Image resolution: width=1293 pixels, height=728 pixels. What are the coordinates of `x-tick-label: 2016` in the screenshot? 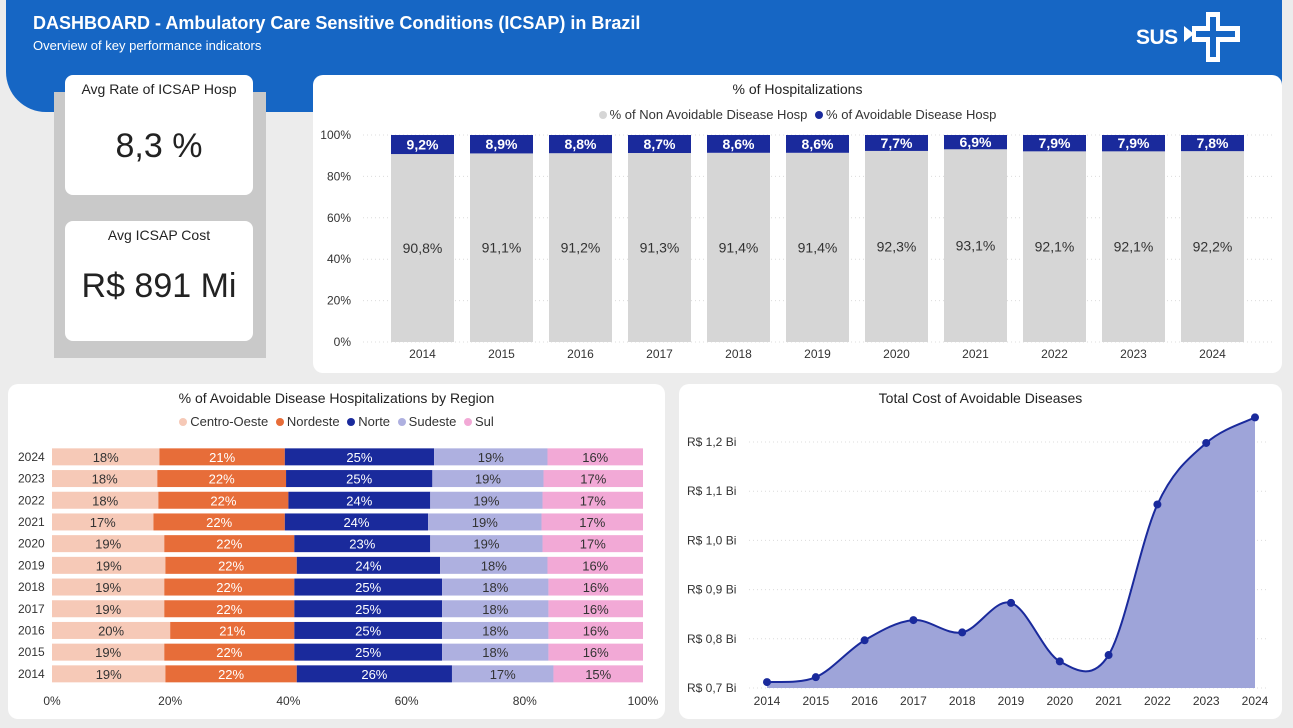 It's located at (864, 701).